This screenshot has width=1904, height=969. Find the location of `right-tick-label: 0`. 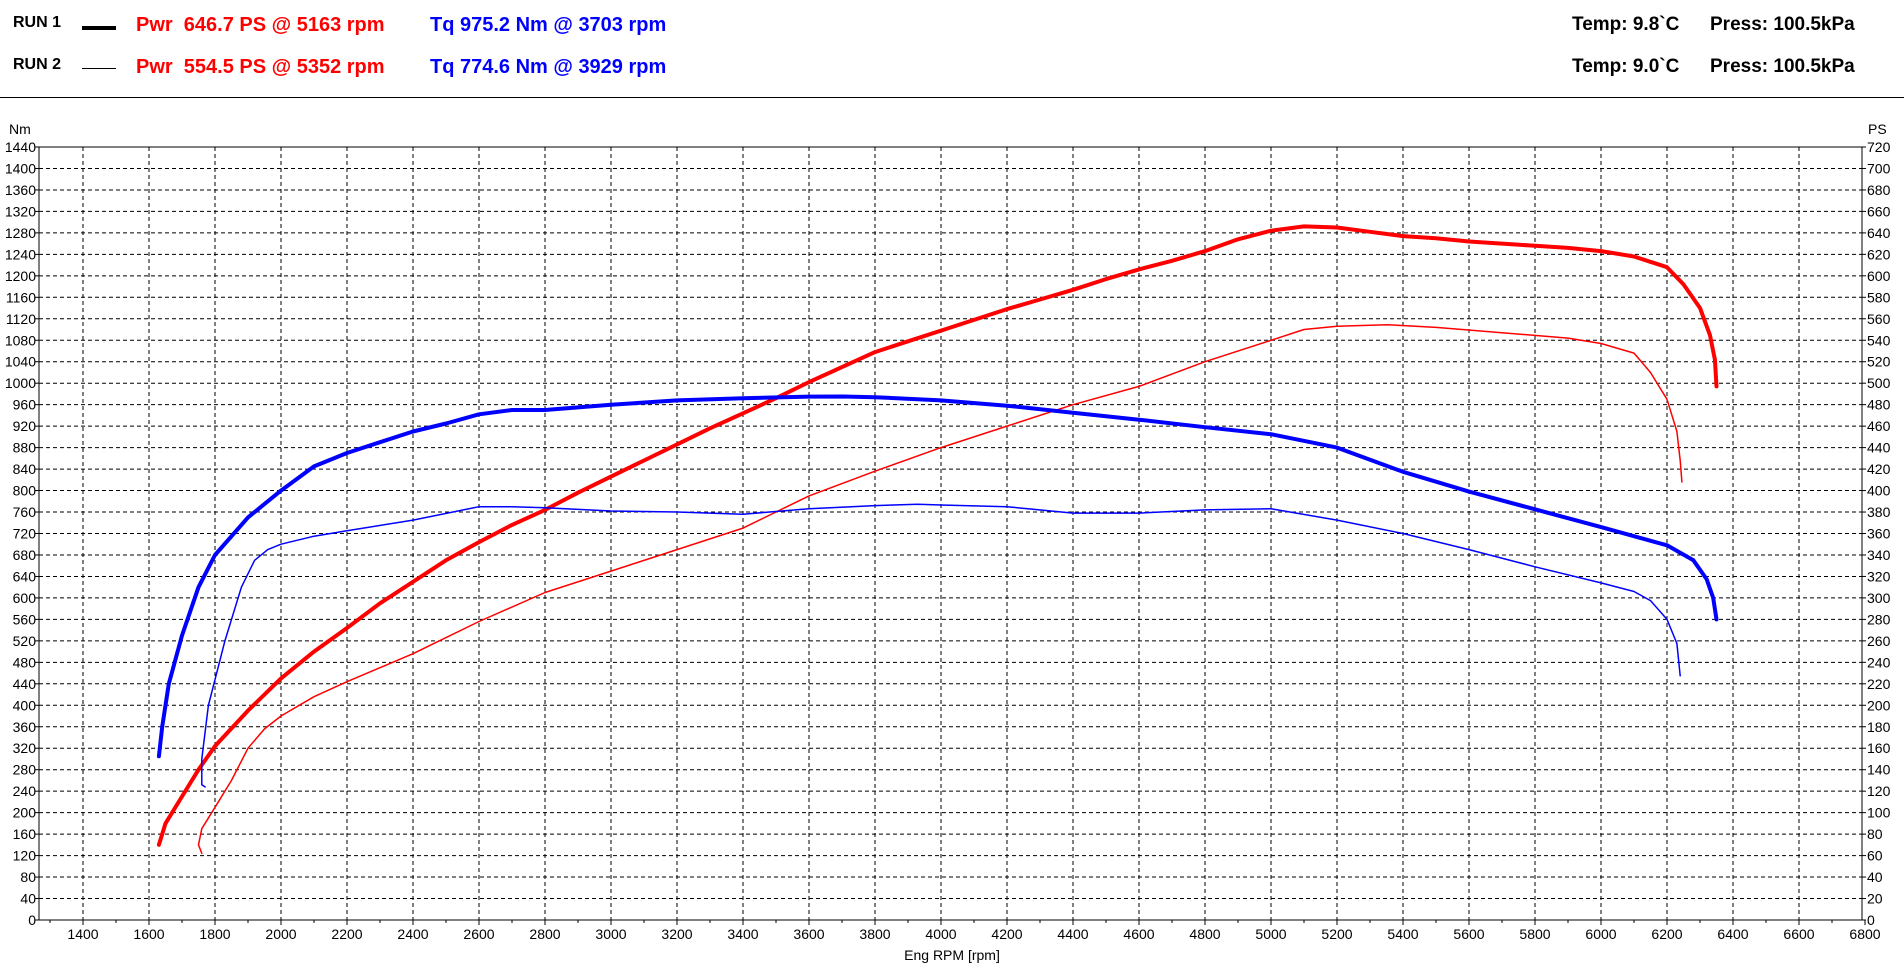

right-tick-label: 0 is located at coordinates (1871, 920).